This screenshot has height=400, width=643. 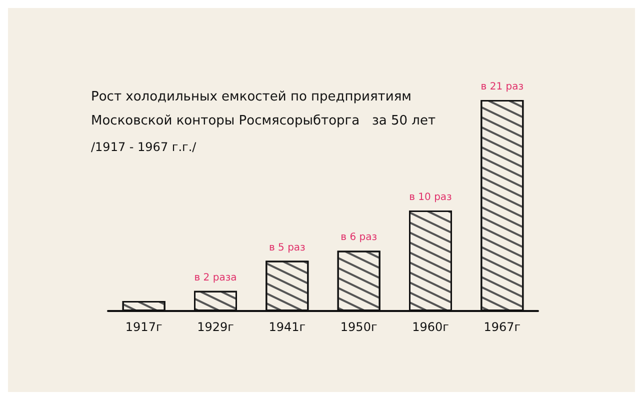 What do you see at coordinates (287, 327) in the screenshot?
I see `x-tick-label: 1941г` at bounding box center [287, 327].